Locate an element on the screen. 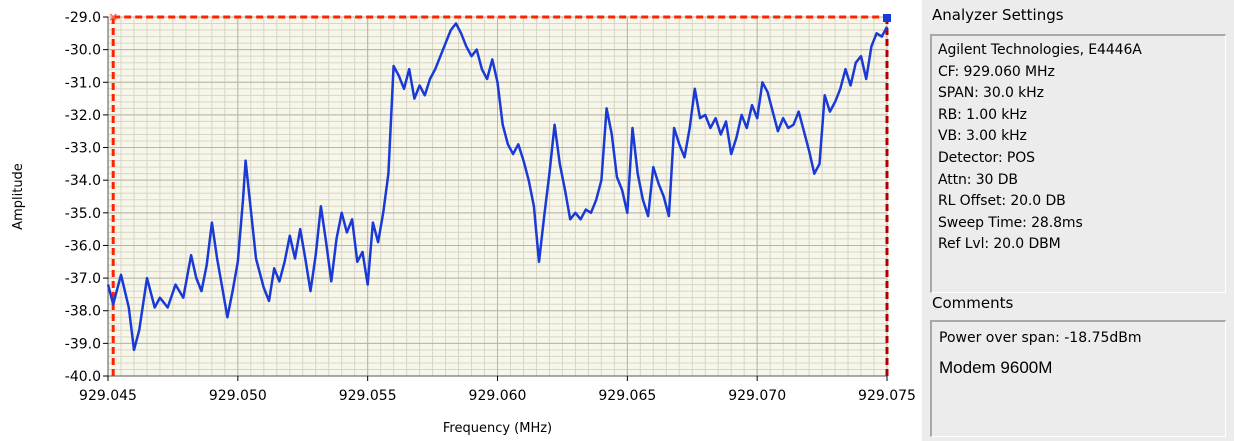 Image resolution: width=1234 pixels, height=441 pixels. x-tick-label: 929.070 is located at coordinates (757, 396).